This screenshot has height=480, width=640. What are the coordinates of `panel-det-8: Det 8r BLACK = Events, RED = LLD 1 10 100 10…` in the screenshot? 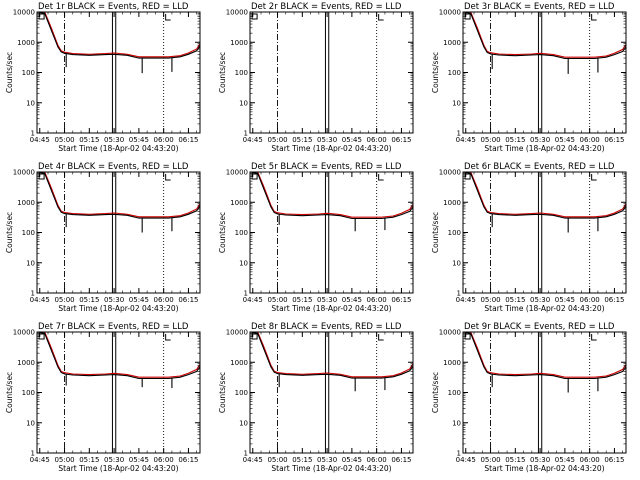 It's located at (316, 397).